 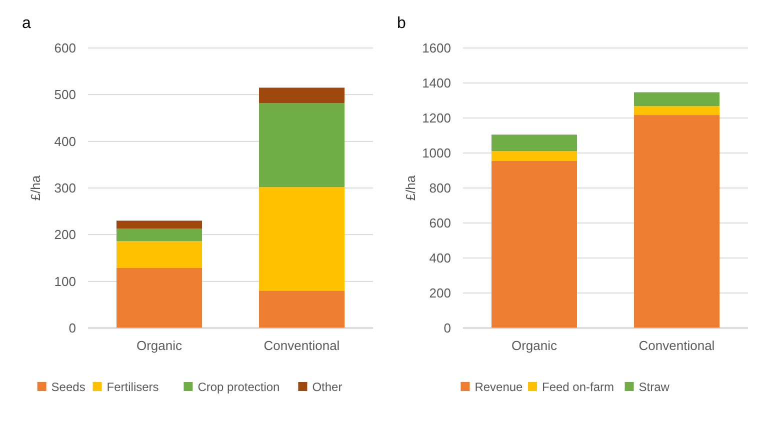 I want to click on chart-title: a, so click(x=26, y=23).